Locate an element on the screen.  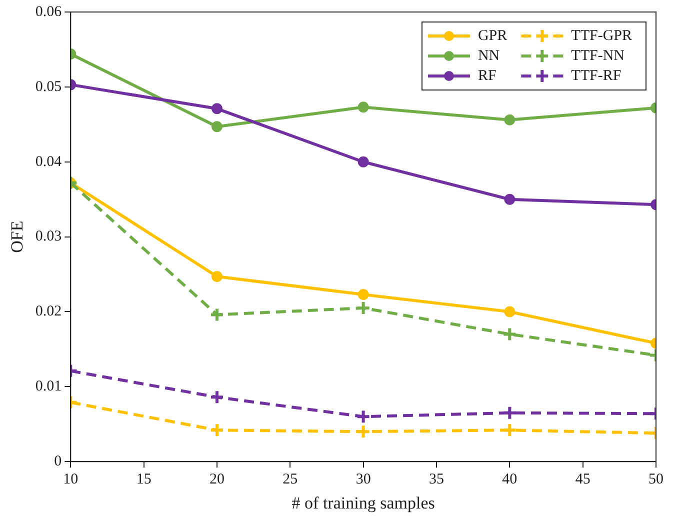
y-axis-title: OFE is located at coordinates (17, 236).